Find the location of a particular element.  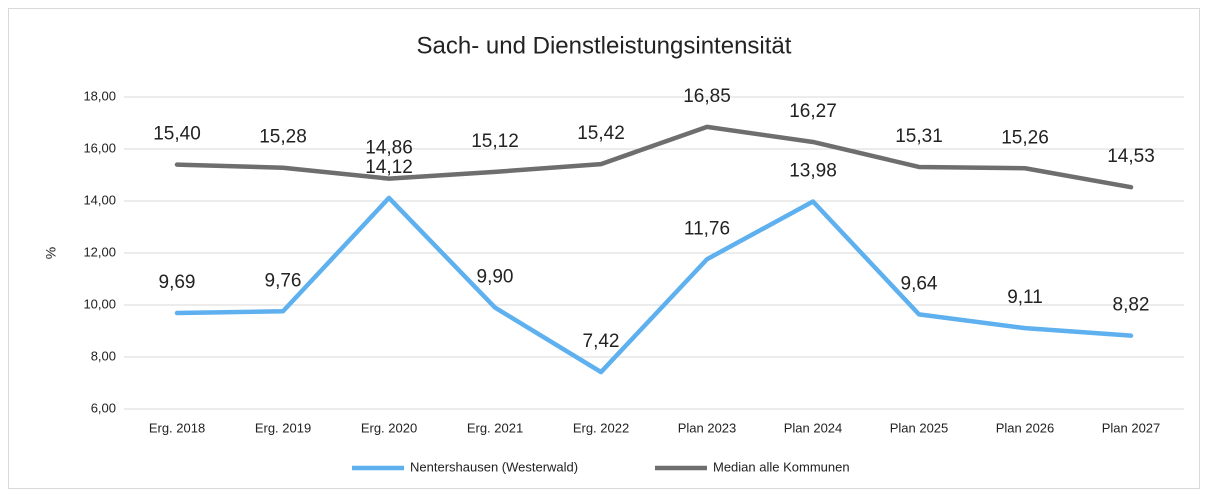

y-tick-label: 10,00 is located at coordinates (99, 303).